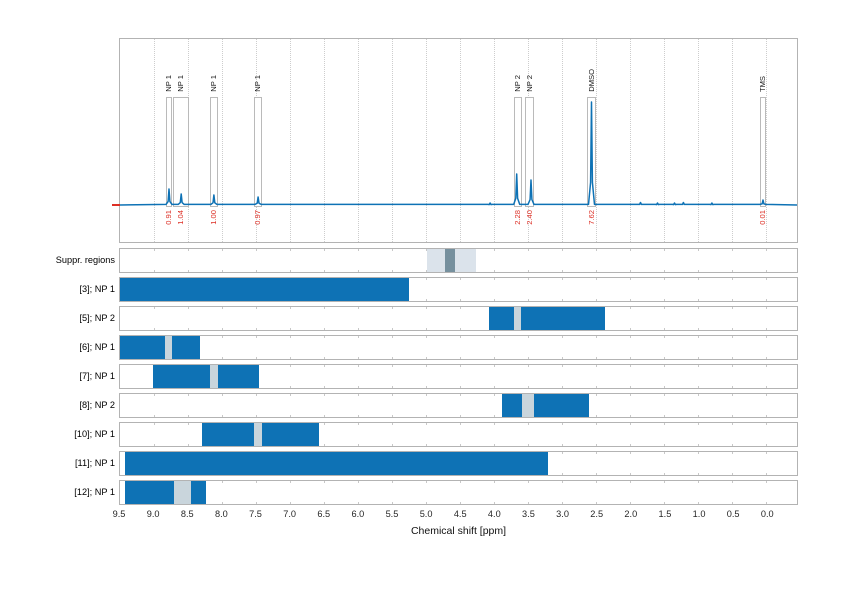  Describe the element at coordinates (97, 376) in the screenshot. I see `row-label: [7]; NP 1` at that location.